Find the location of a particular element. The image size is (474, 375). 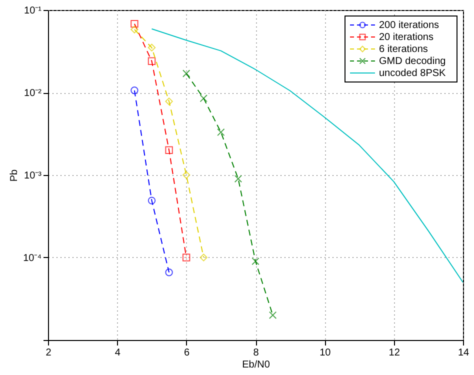

x-tick-label: 8 is located at coordinates (256, 353).